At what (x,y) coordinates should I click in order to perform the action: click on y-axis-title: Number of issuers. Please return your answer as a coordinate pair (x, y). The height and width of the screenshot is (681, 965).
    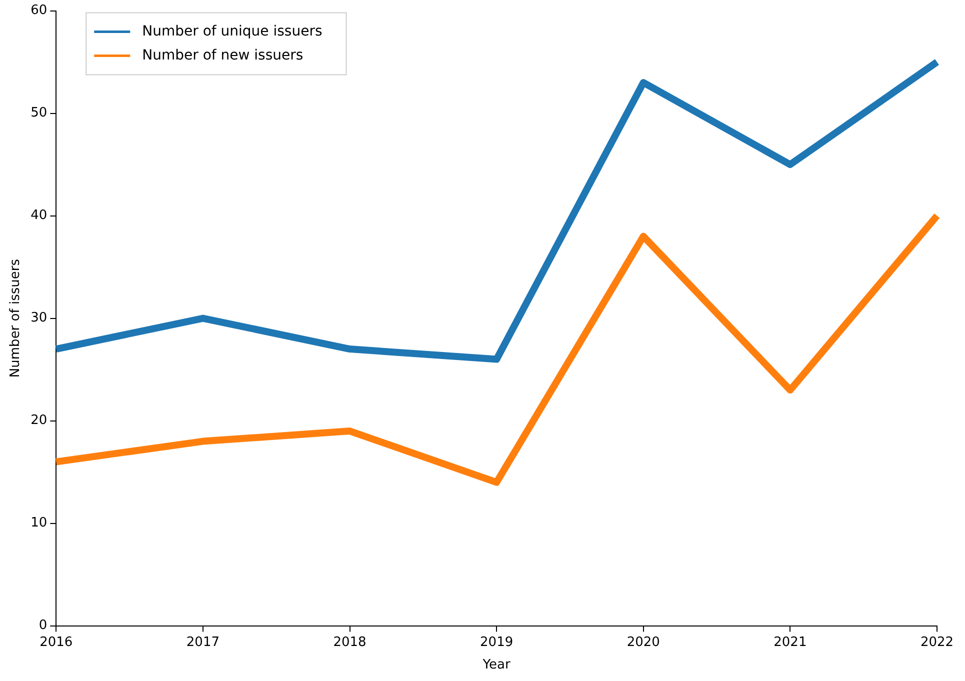
    Looking at the image, I should click on (16, 318).